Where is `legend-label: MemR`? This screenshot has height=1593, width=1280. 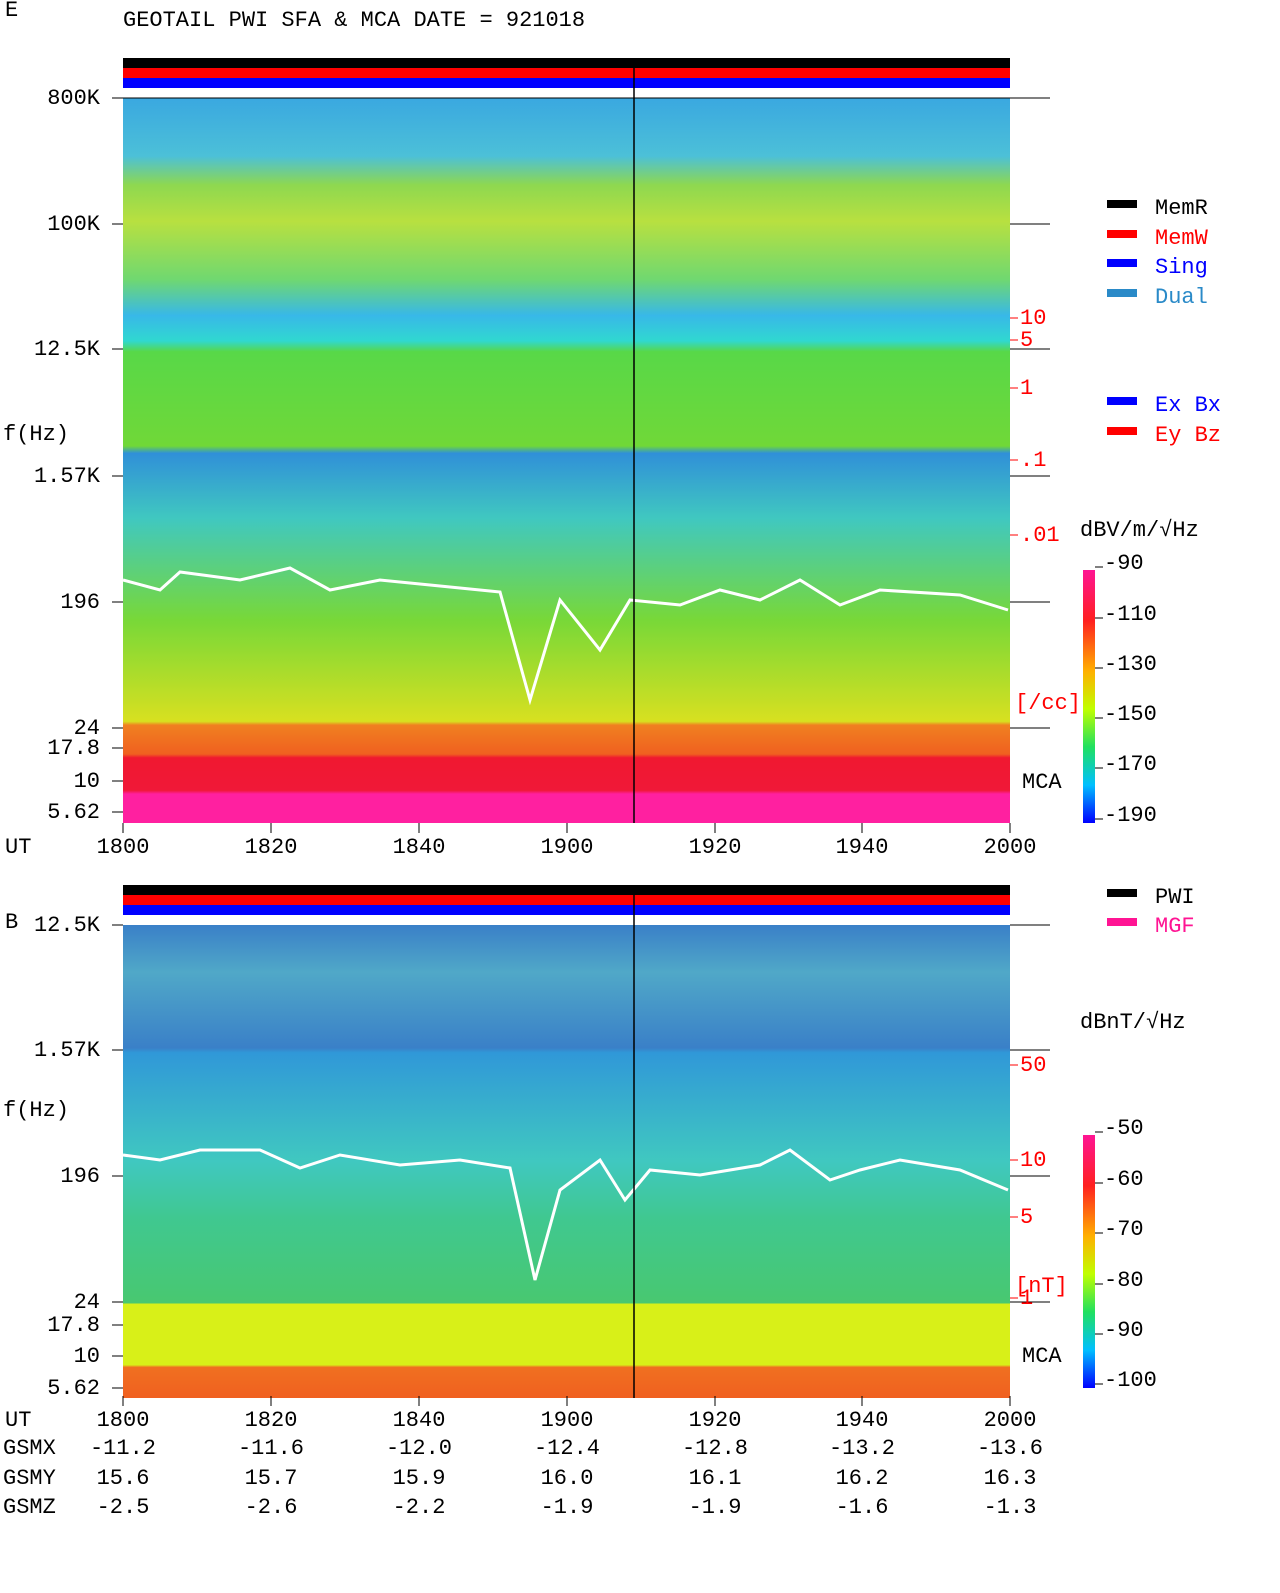
legend-label: MemR is located at coordinates (1181, 208).